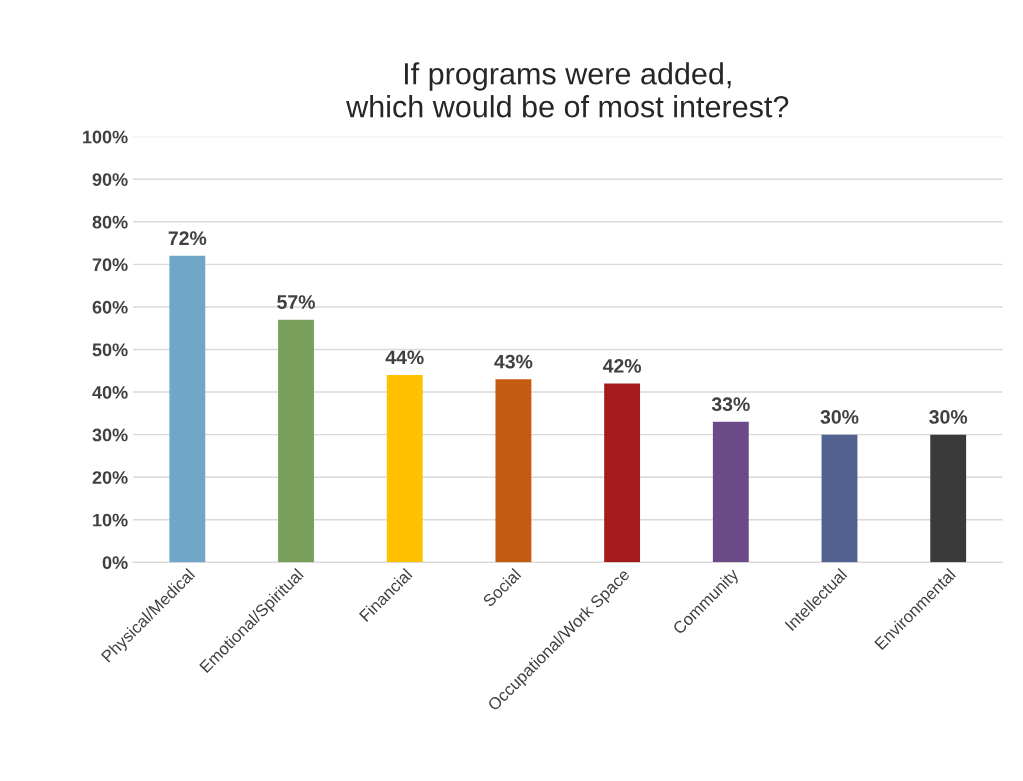 The height and width of the screenshot is (781, 1023). I want to click on y-tick-label: 40%, so click(110, 392).